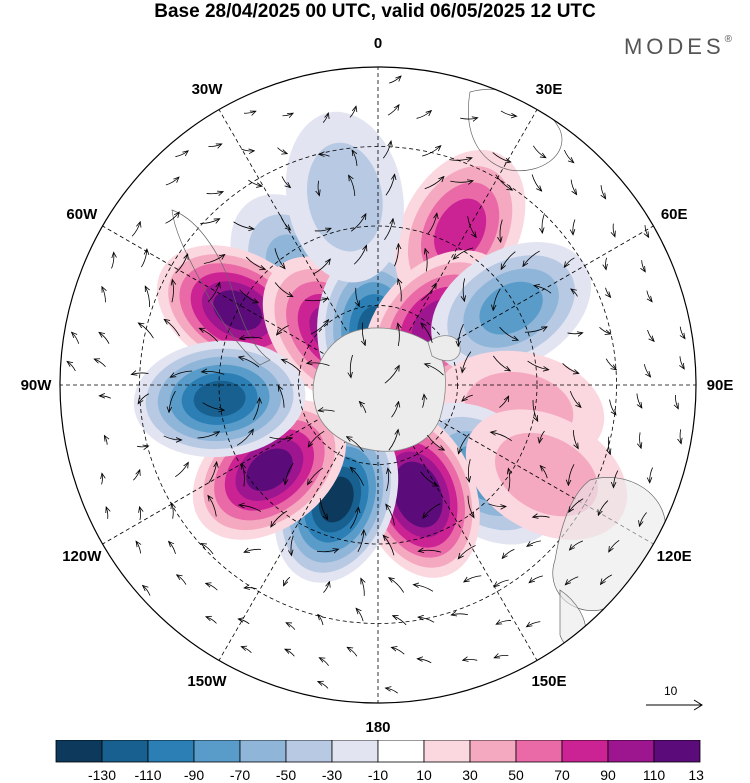  What do you see at coordinates (549, 89) in the screenshot?
I see `longitude-label: 30E` at bounding box center [549, 89].